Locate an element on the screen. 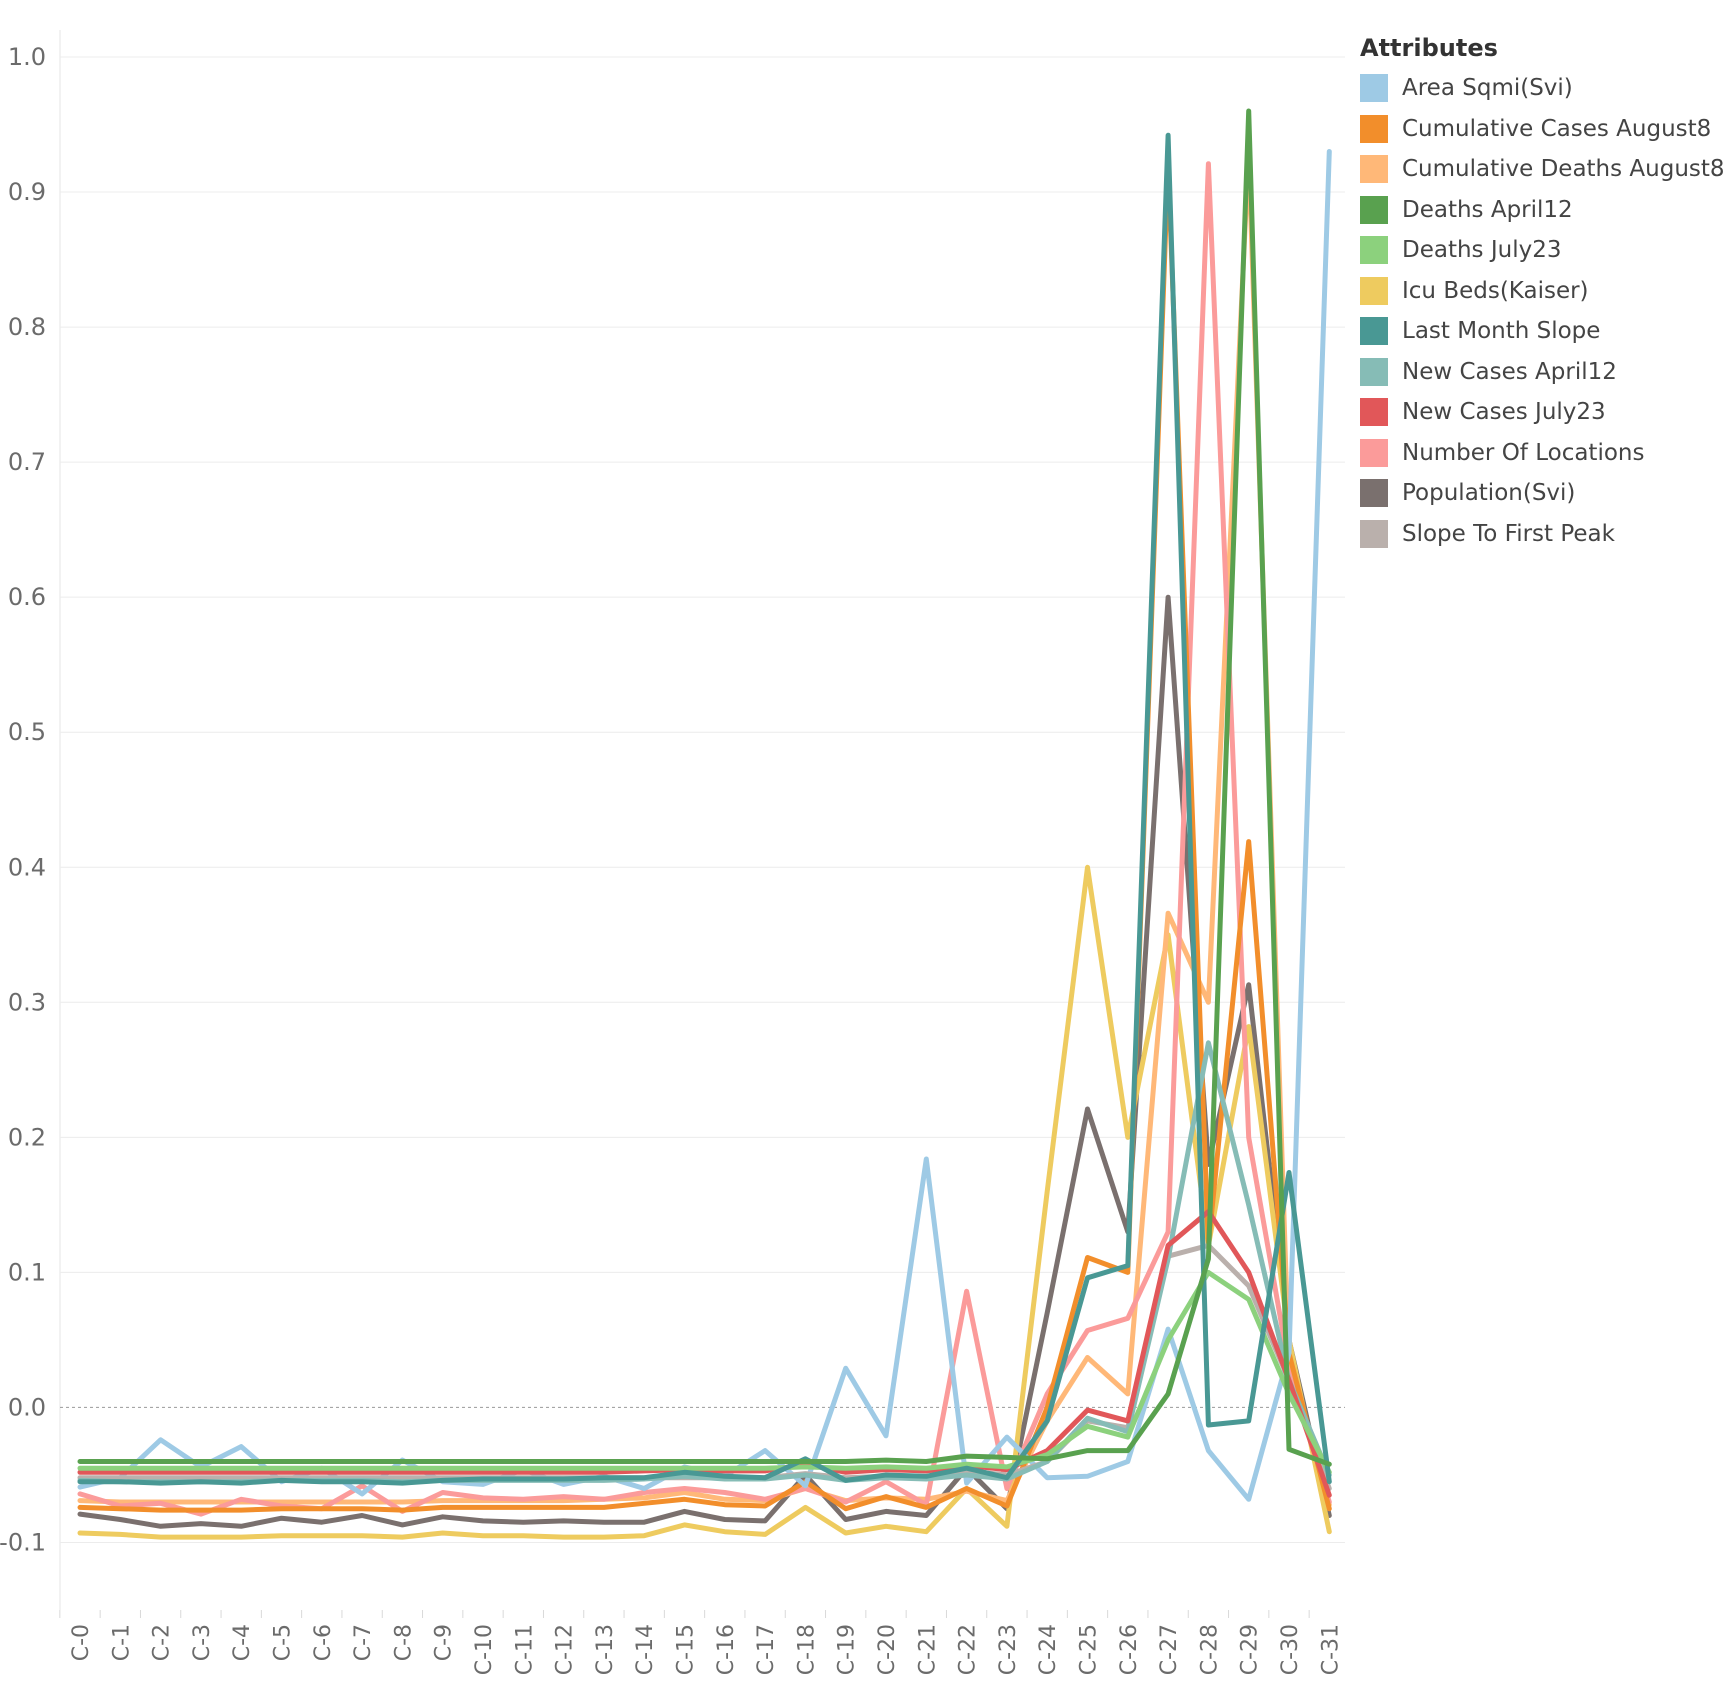  y-tick-label: -0.1 is located at coordinates (23, 1542).